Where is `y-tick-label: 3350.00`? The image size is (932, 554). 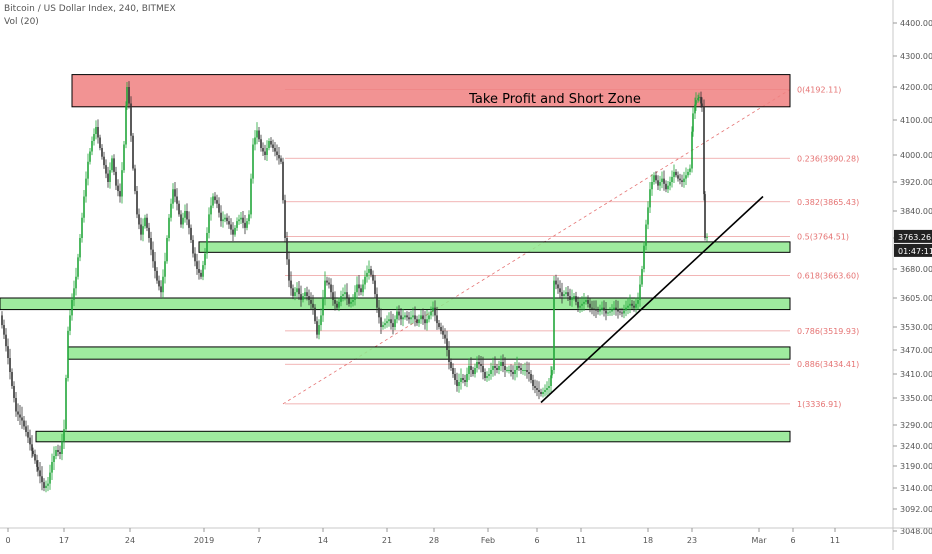
y-tick-label: 3350.00 is located at coordinates (916, 398).